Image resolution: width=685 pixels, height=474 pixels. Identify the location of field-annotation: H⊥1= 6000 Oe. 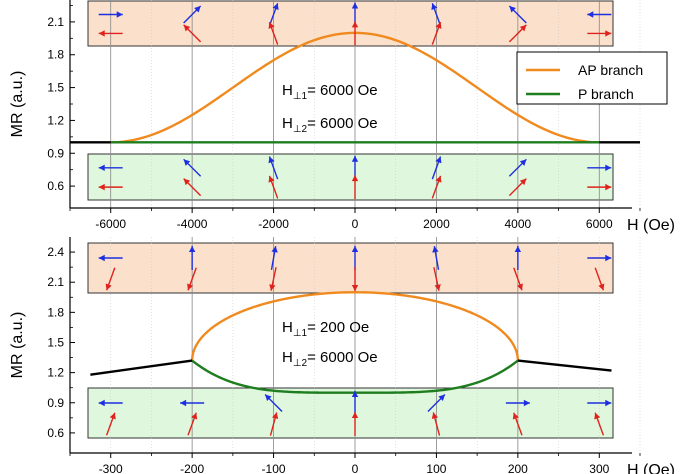
(330, 92).